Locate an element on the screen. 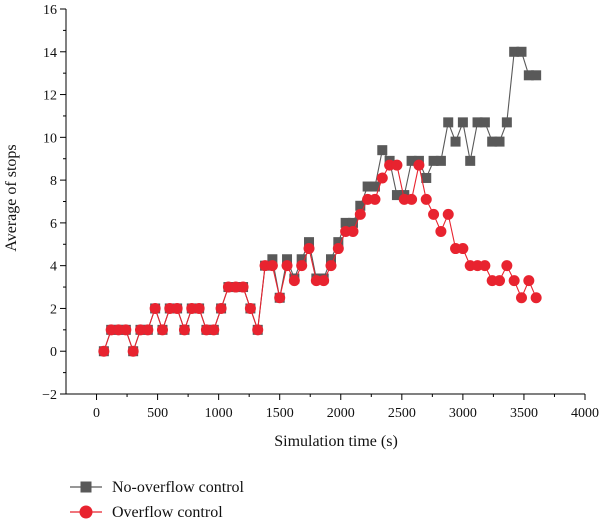 The width and height of the screenshot is (600, 524). legend: No-overflow control Overflow control is located at coordinates (157, 500).